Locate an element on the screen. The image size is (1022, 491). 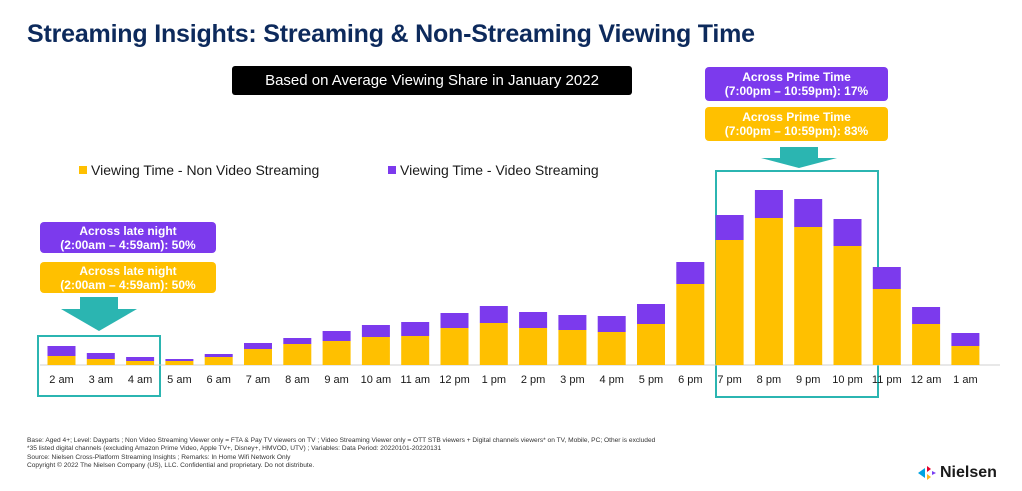
x-tick-label: 1 pm is located at coordinates (494, 380).